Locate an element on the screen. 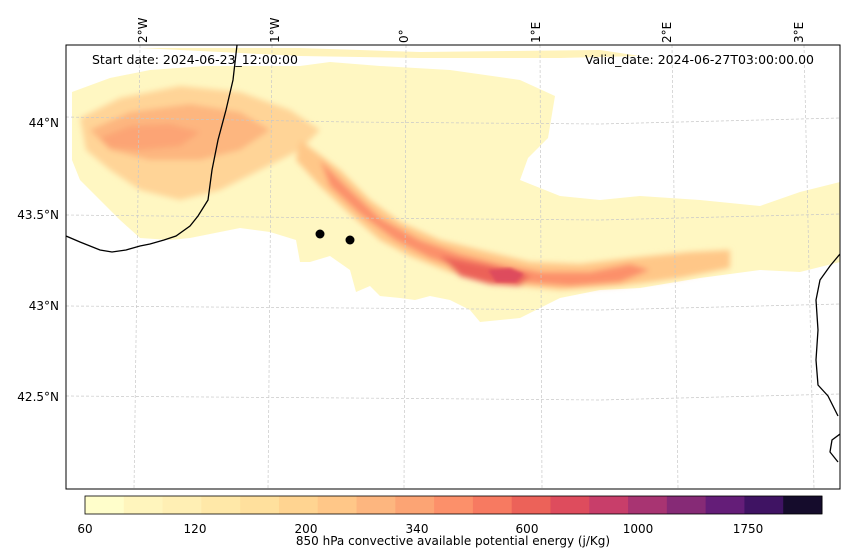 The width and height of the screenshot is (850, 558). lat-label: 43°N is located at coordinates (44, 306).